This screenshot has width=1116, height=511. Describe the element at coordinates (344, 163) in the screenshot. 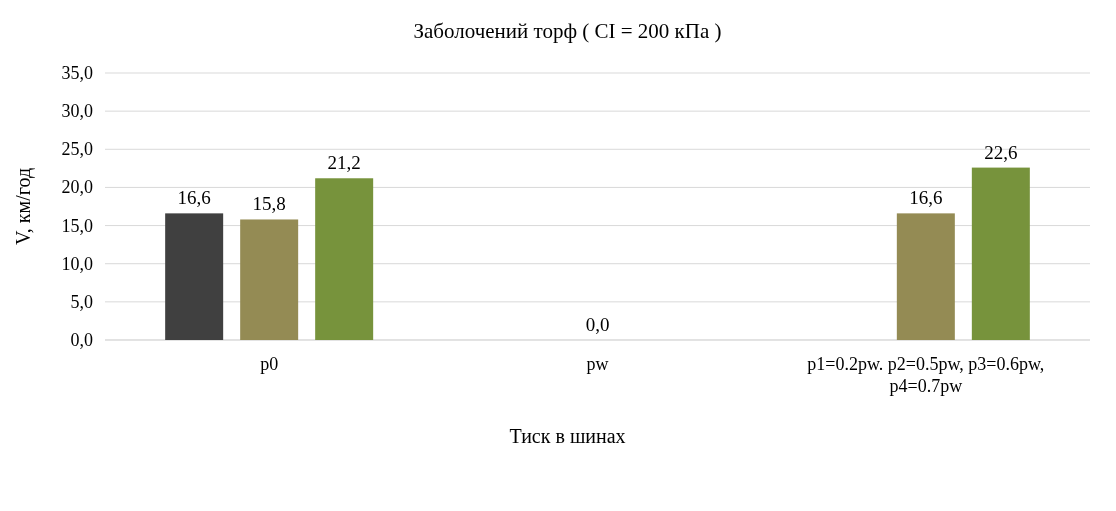

I see `data-label: 21,2` at that location.